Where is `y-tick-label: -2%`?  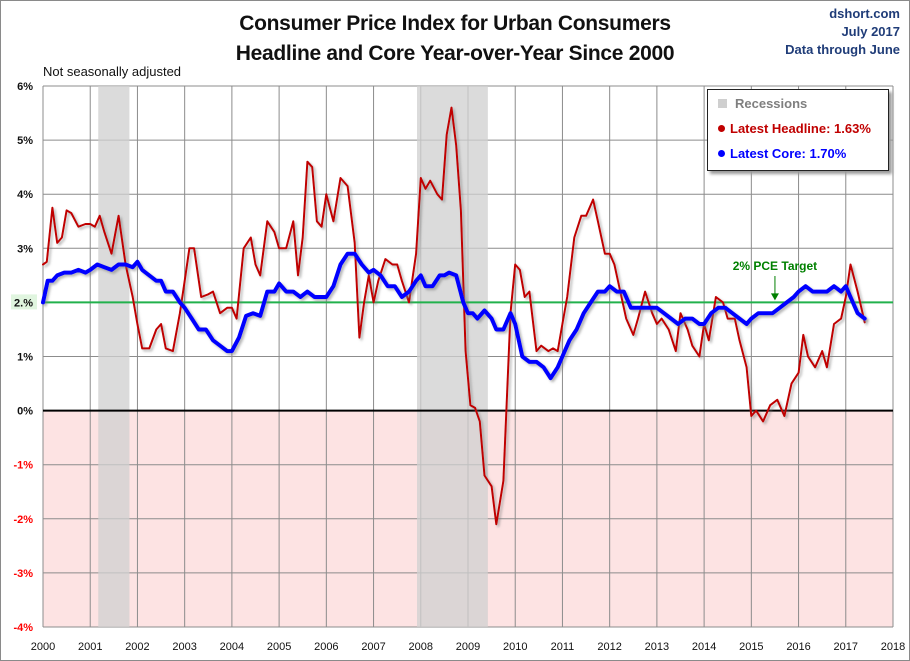 y-tick-label: -2% is located at coordinates (23, 520).